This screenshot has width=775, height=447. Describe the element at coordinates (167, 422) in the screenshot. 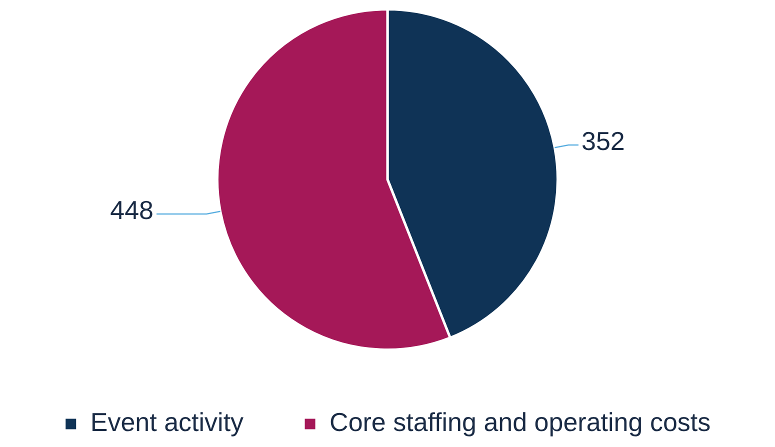

I see `legend-label: Event activity` at that location.